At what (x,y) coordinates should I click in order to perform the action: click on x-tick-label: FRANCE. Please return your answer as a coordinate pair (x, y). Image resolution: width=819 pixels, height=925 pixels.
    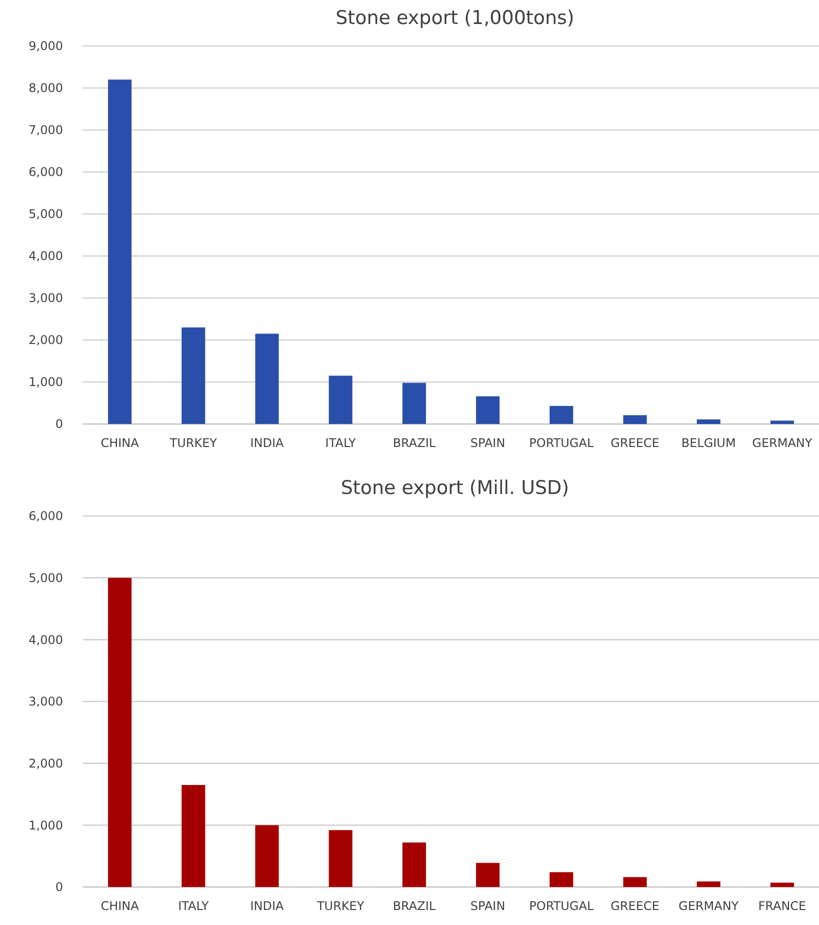
    Looking at the image, I should click on (782, 906).